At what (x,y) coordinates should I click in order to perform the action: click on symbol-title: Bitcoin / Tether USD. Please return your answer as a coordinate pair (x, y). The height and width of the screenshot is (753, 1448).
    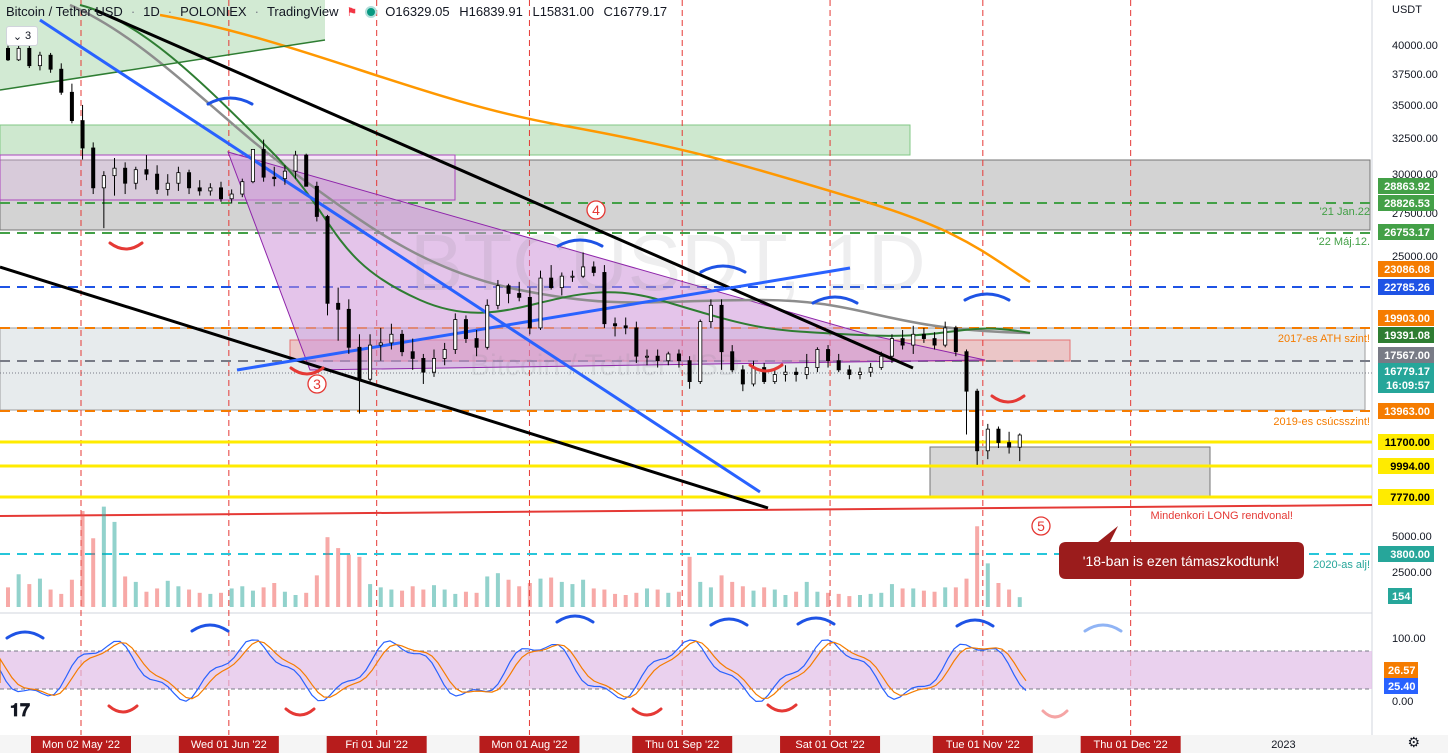
    Looking at the image, I should click on (64, 11).